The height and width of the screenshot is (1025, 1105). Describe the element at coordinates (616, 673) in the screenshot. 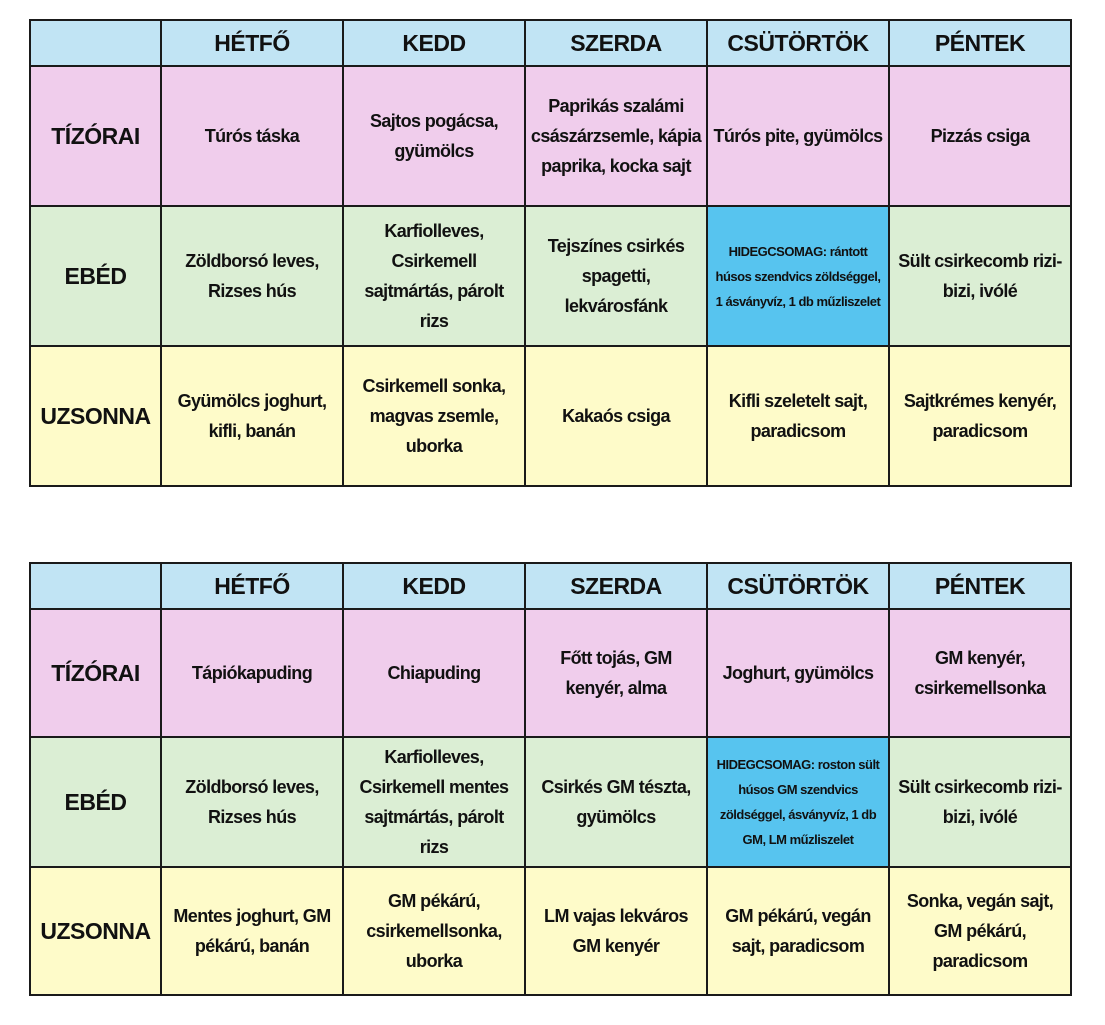

I see `menu-cell: Főtt tojás, GM kenyér, alma` at that location.